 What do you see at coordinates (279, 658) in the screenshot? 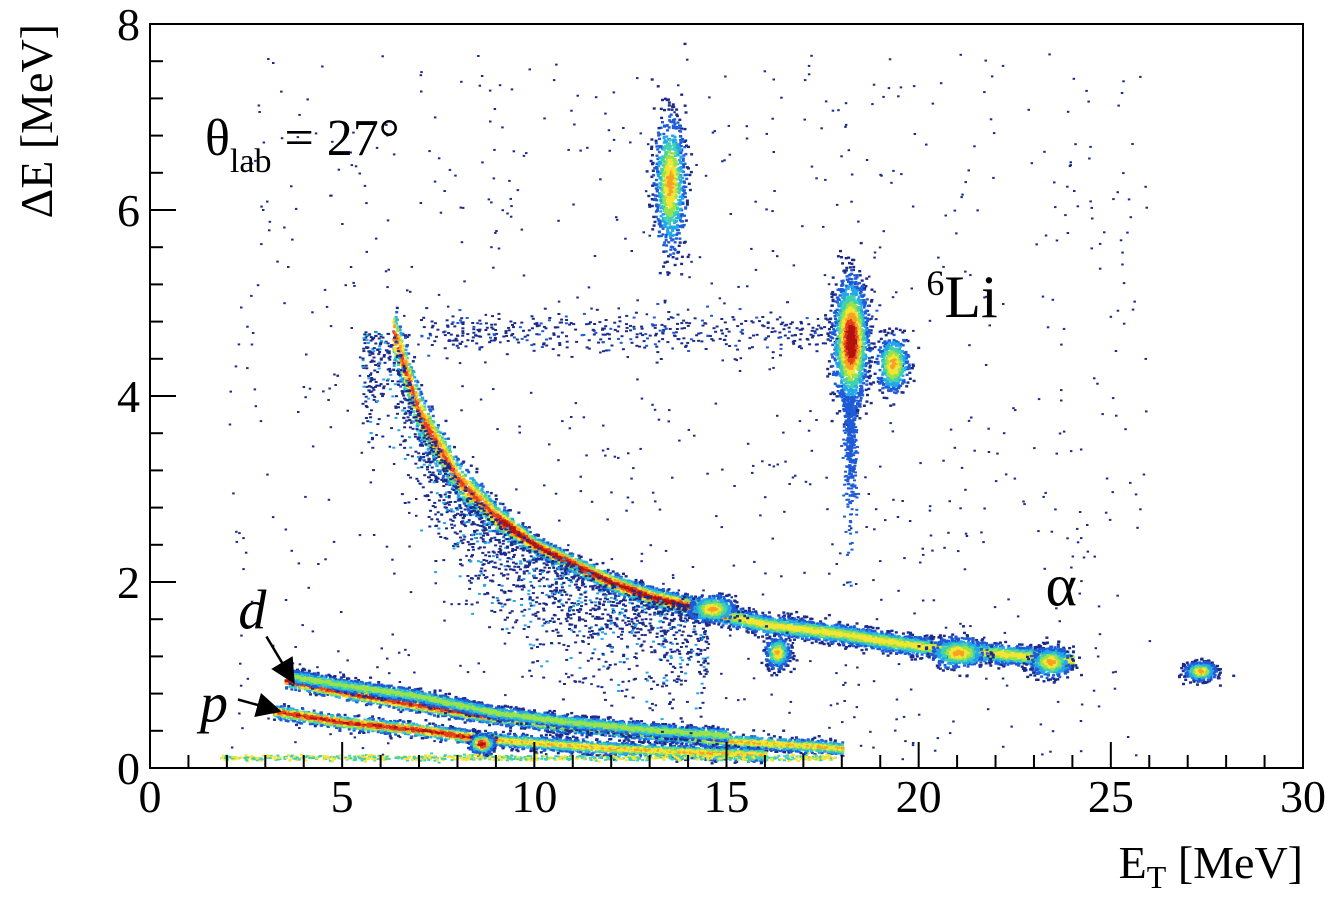
I see `arrow-deuteron` at bounding box center [279, 658].